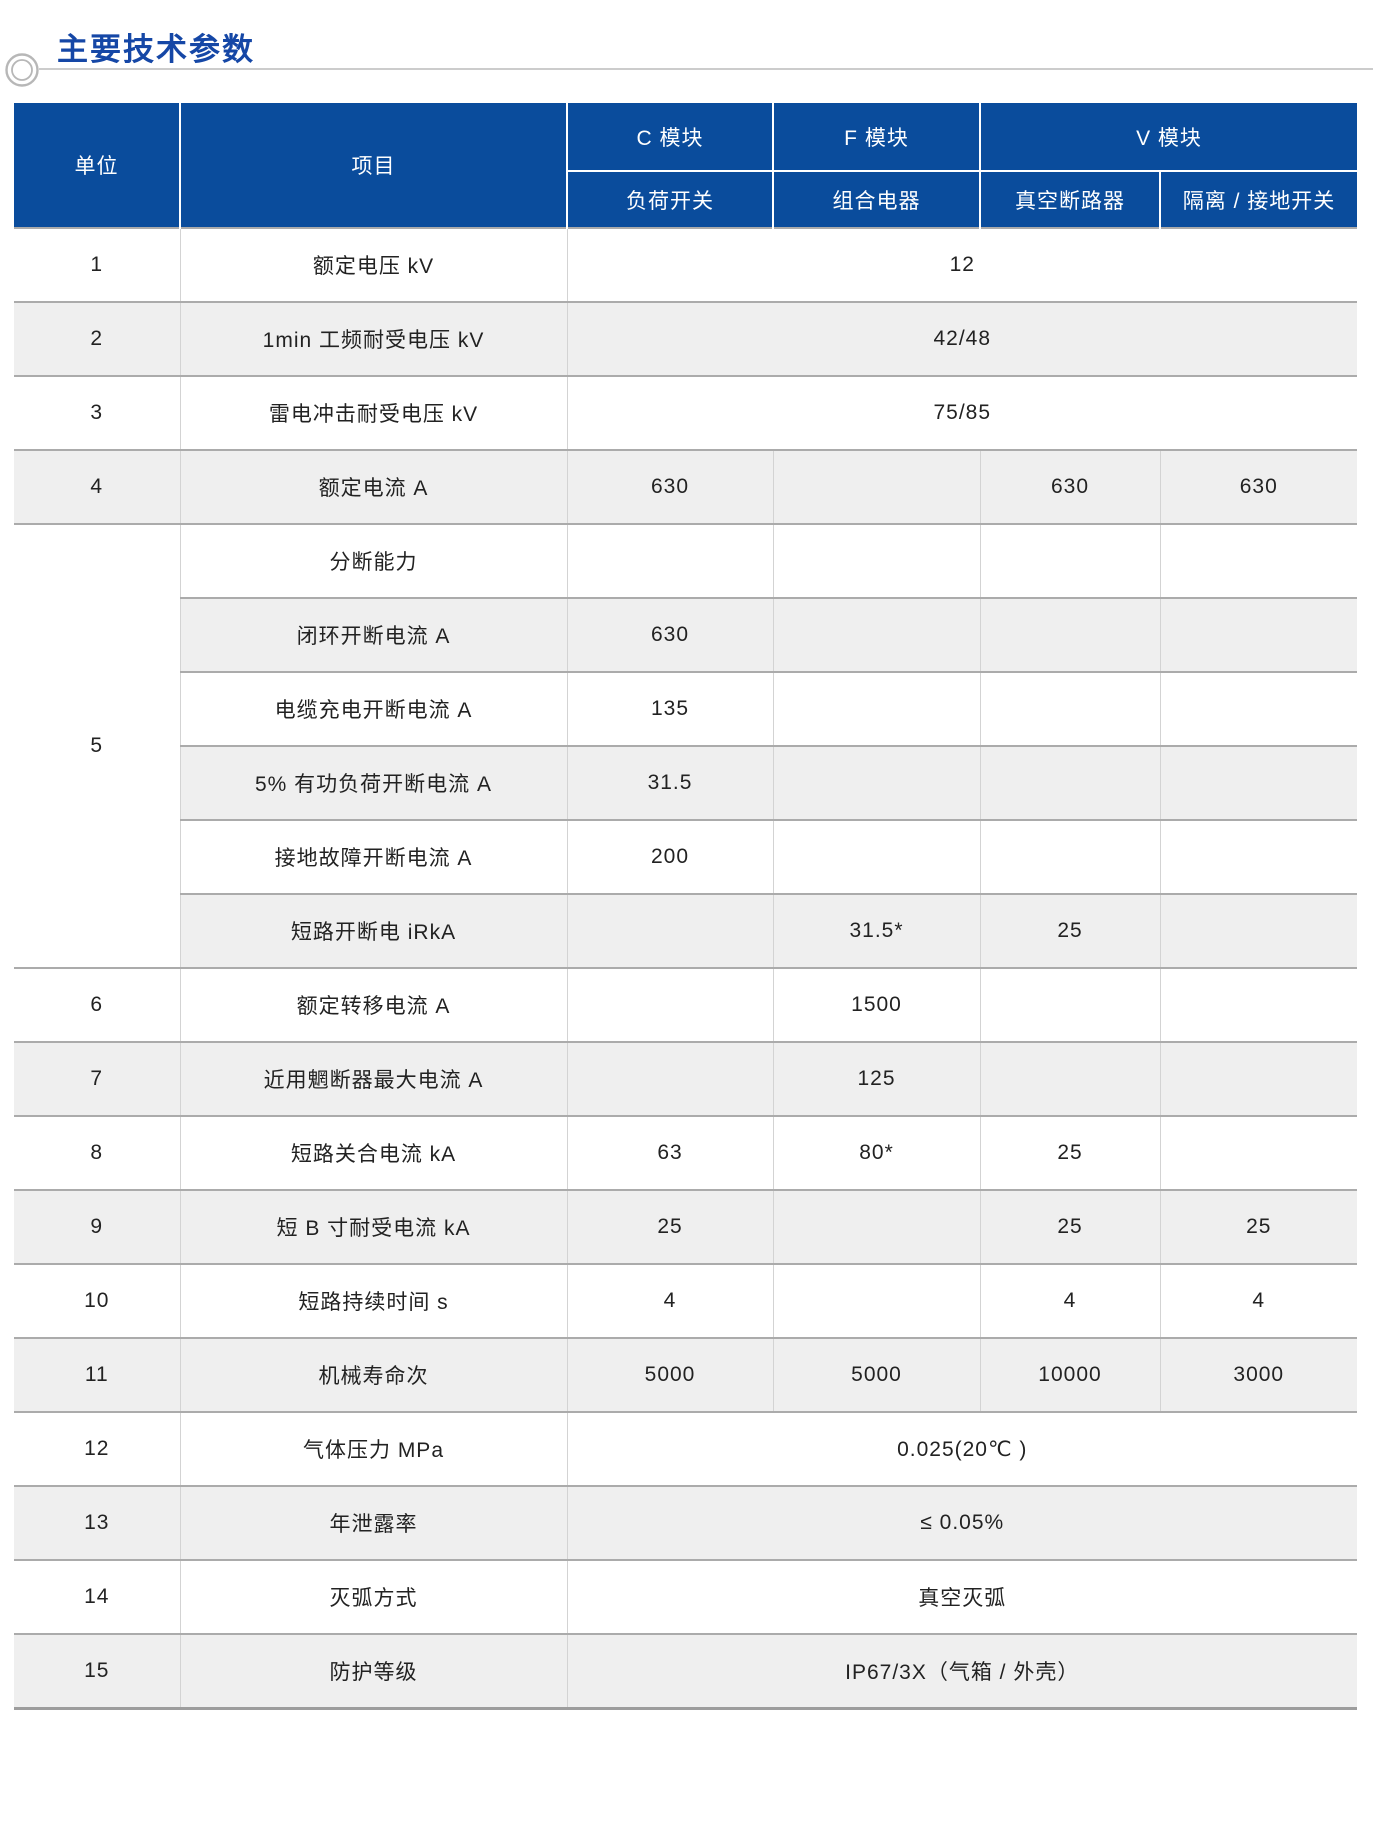  Describe the element at coordinates (373, 1670) in the screenshot. I see `item-cell: 防护等级` at that location.